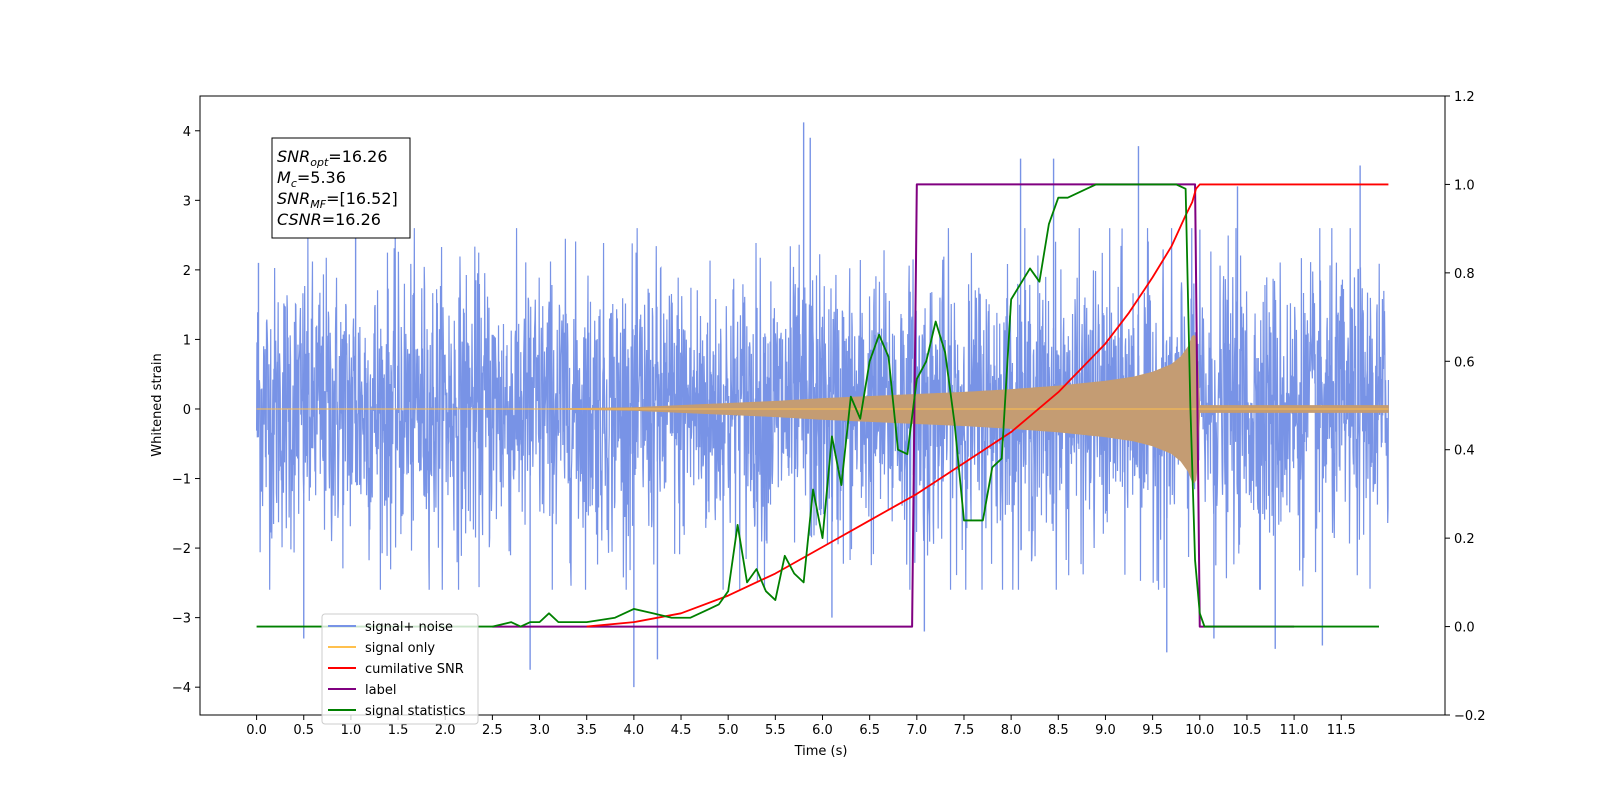 Image resolution: width=1600 pixels, height=800 pixels. What do you see at coordinates (1152, 730) in the screenshot?
I see `x-tick-label: 9.5` at bounding box center [1152, 730].